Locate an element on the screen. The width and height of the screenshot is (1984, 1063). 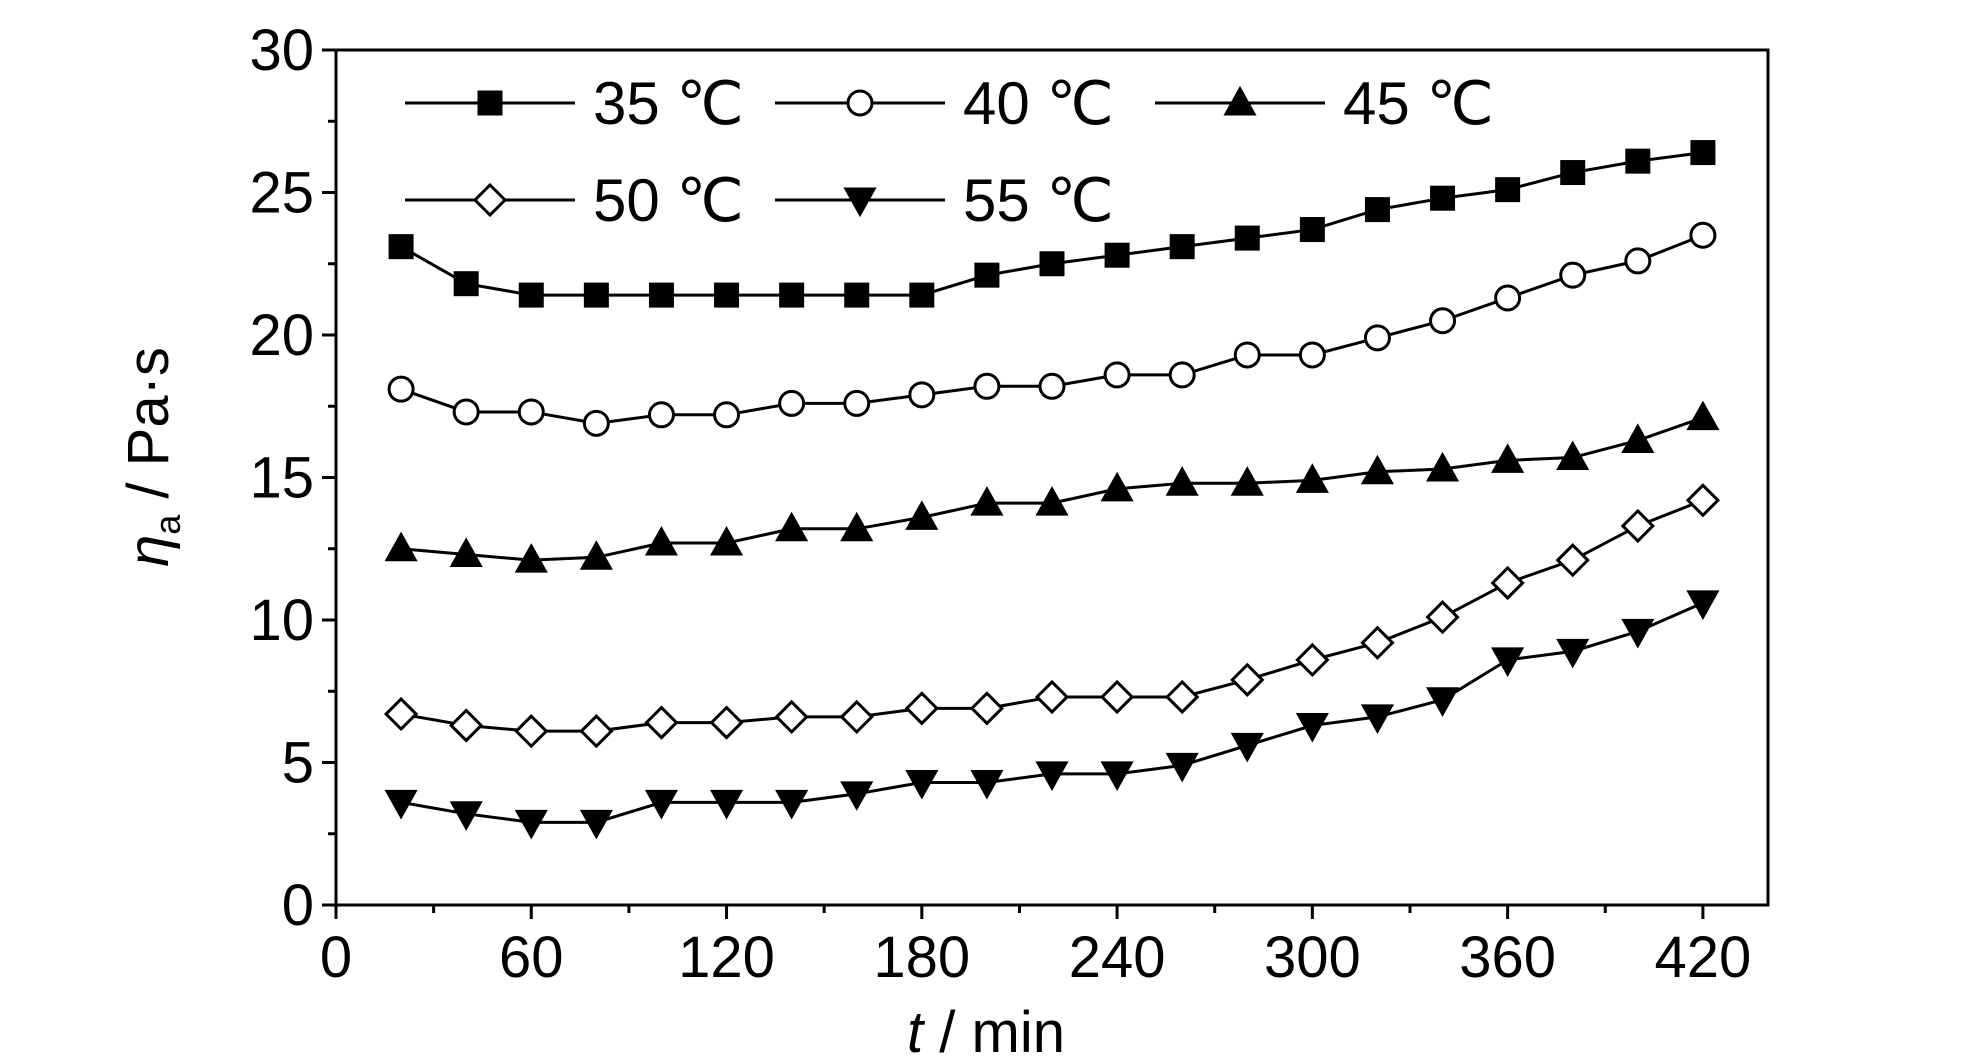
y-tick-label: 30 is located at coordinates (281, 50).